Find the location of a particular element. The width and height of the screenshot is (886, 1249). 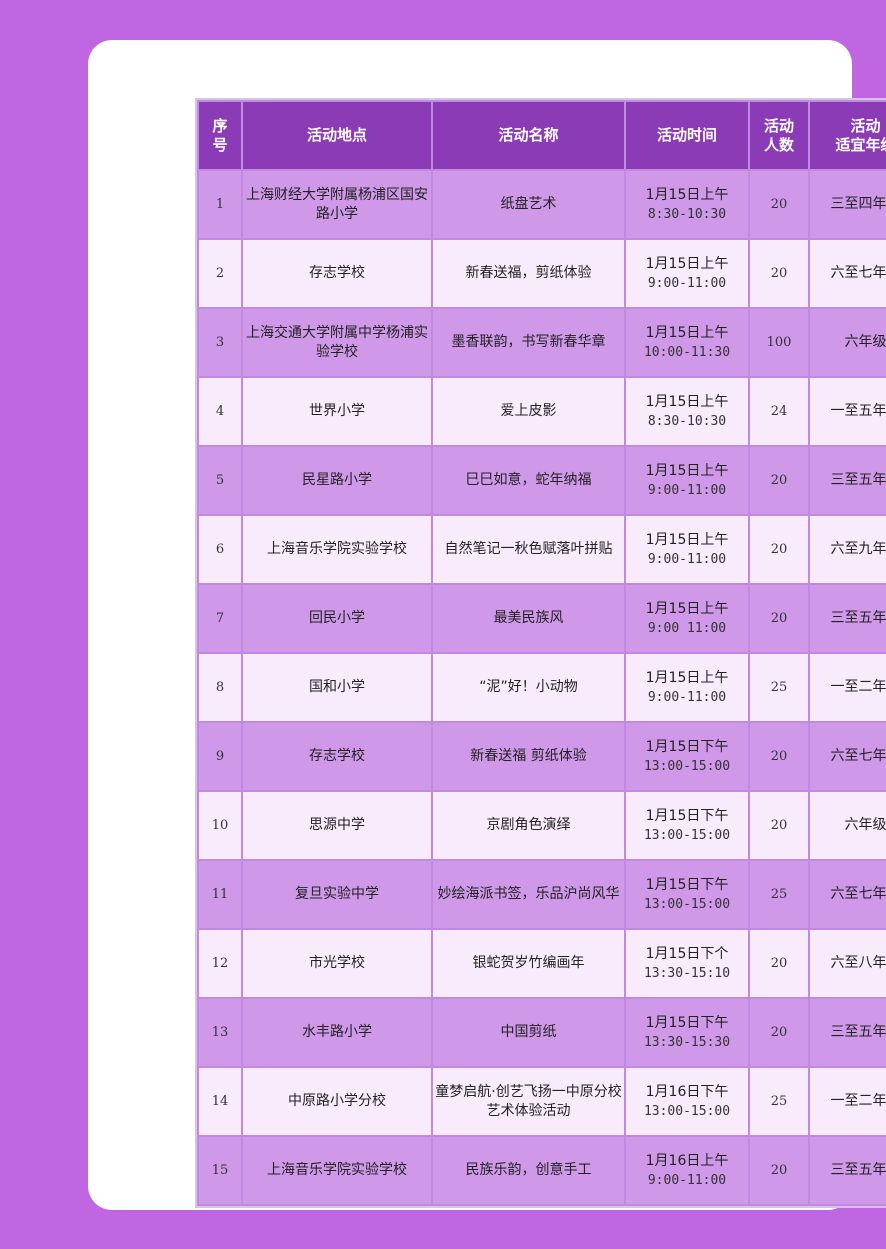

cell-index: 9 is located at coordinates (220, 756).